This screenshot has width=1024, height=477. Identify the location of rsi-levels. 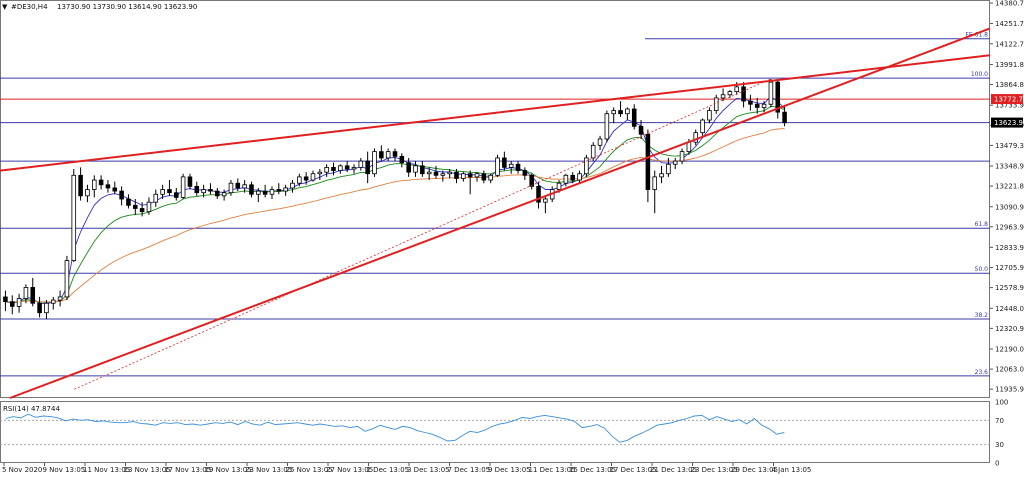
(495, 432).